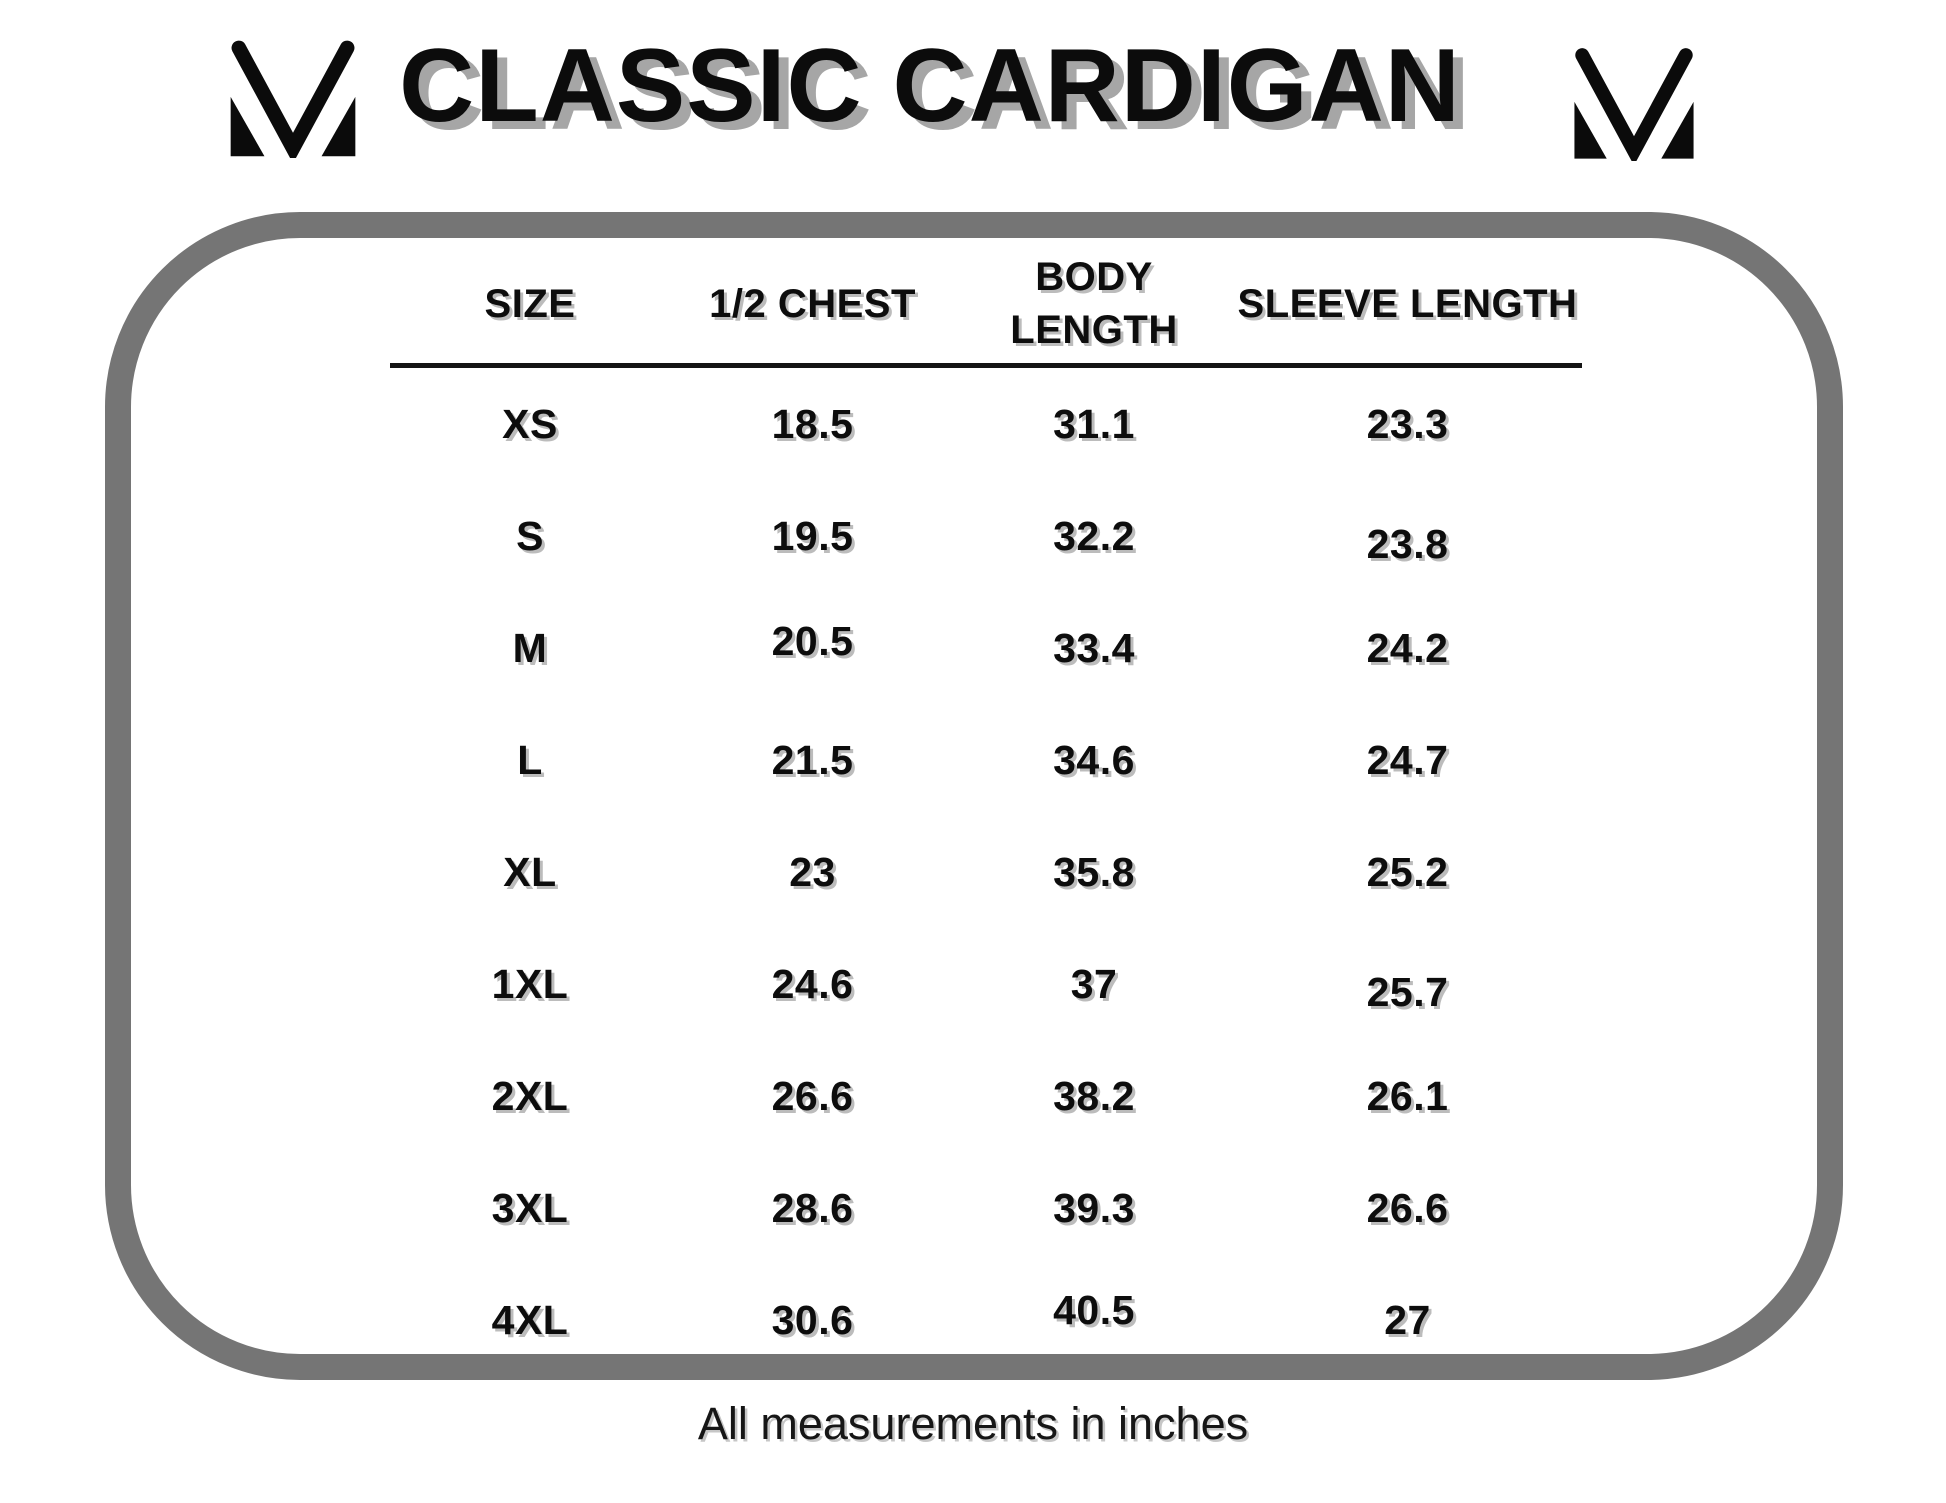  Describe the element at coordinates (986, 648) in the screenshot. I see `table-row: M 20.5 33.4 24.2` at that location.